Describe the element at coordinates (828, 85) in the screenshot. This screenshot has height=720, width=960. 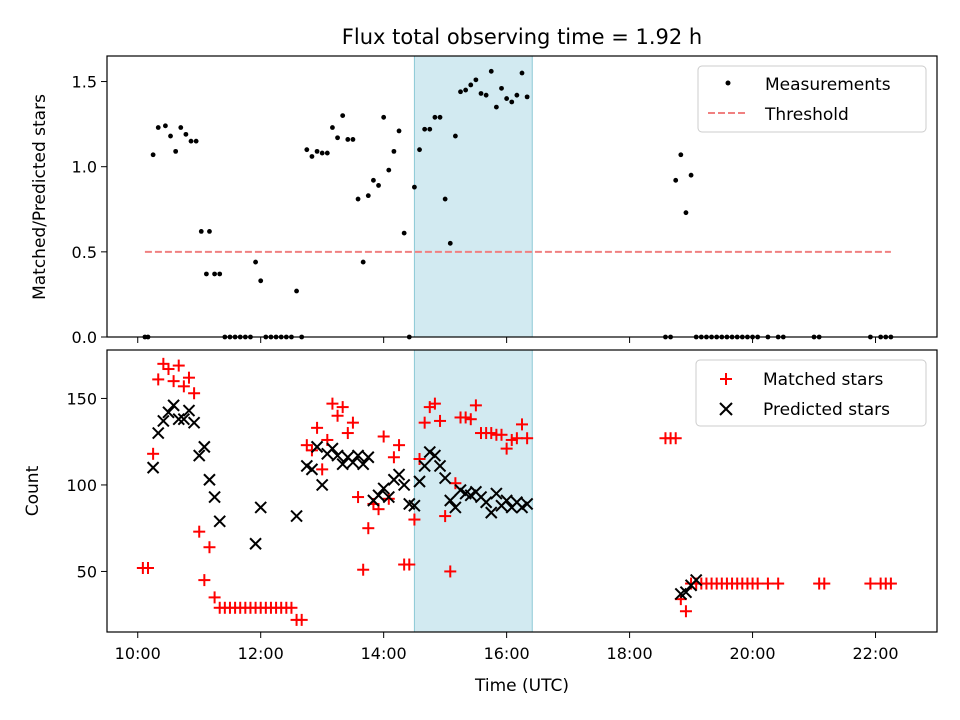
I see `legend-label-measurements: Measurements` at that location.